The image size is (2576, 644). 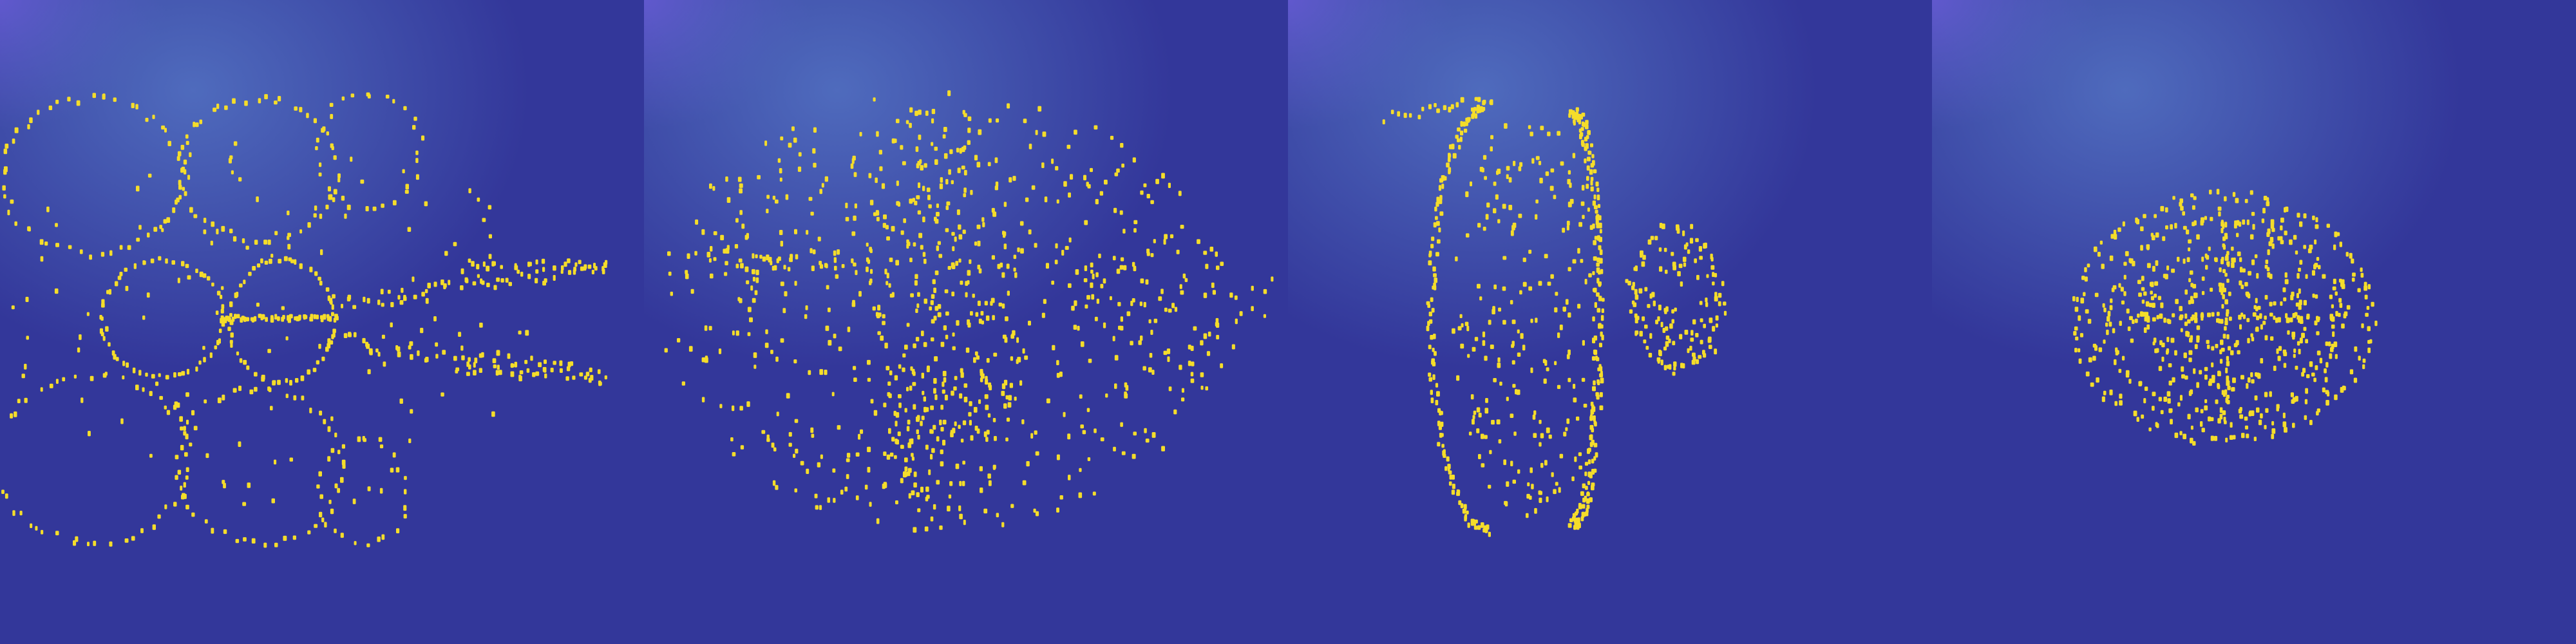 What do you see at coordinates (1554, 317) in the screenshot?
I see `panel-3-point-cloud` at bounding box center [1554, 317].